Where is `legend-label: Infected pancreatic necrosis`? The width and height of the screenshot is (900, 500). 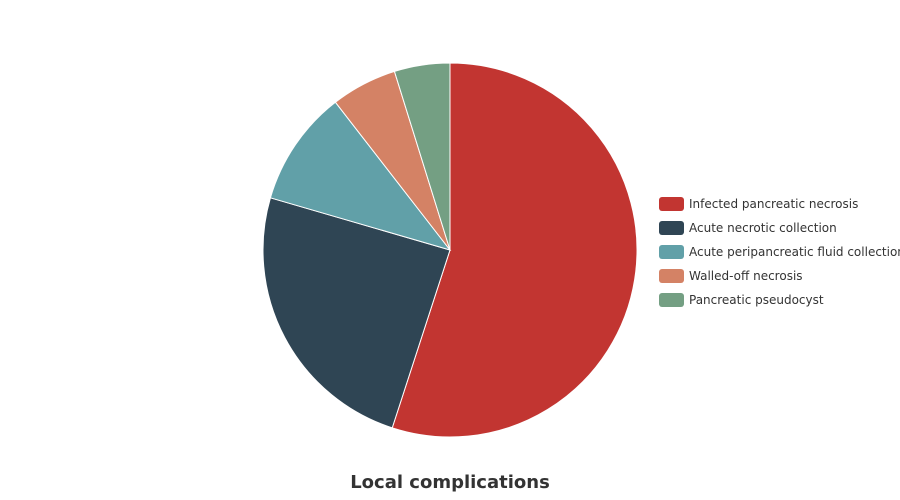 legend-label: Infected pancreatic necrosis is located at coordinates (774, 204).